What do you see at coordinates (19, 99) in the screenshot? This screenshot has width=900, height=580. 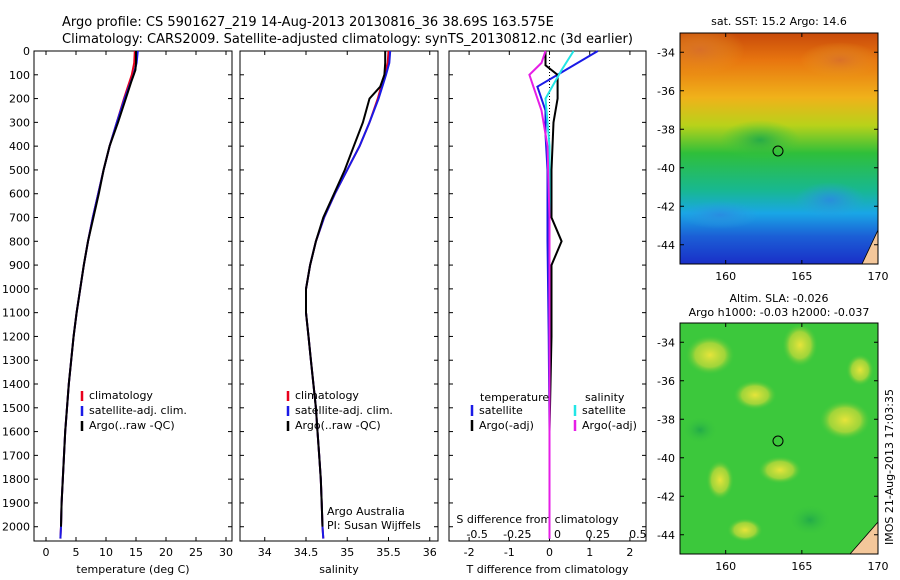 I see `y-tick-label: 200` at bounding box center [19, 99].